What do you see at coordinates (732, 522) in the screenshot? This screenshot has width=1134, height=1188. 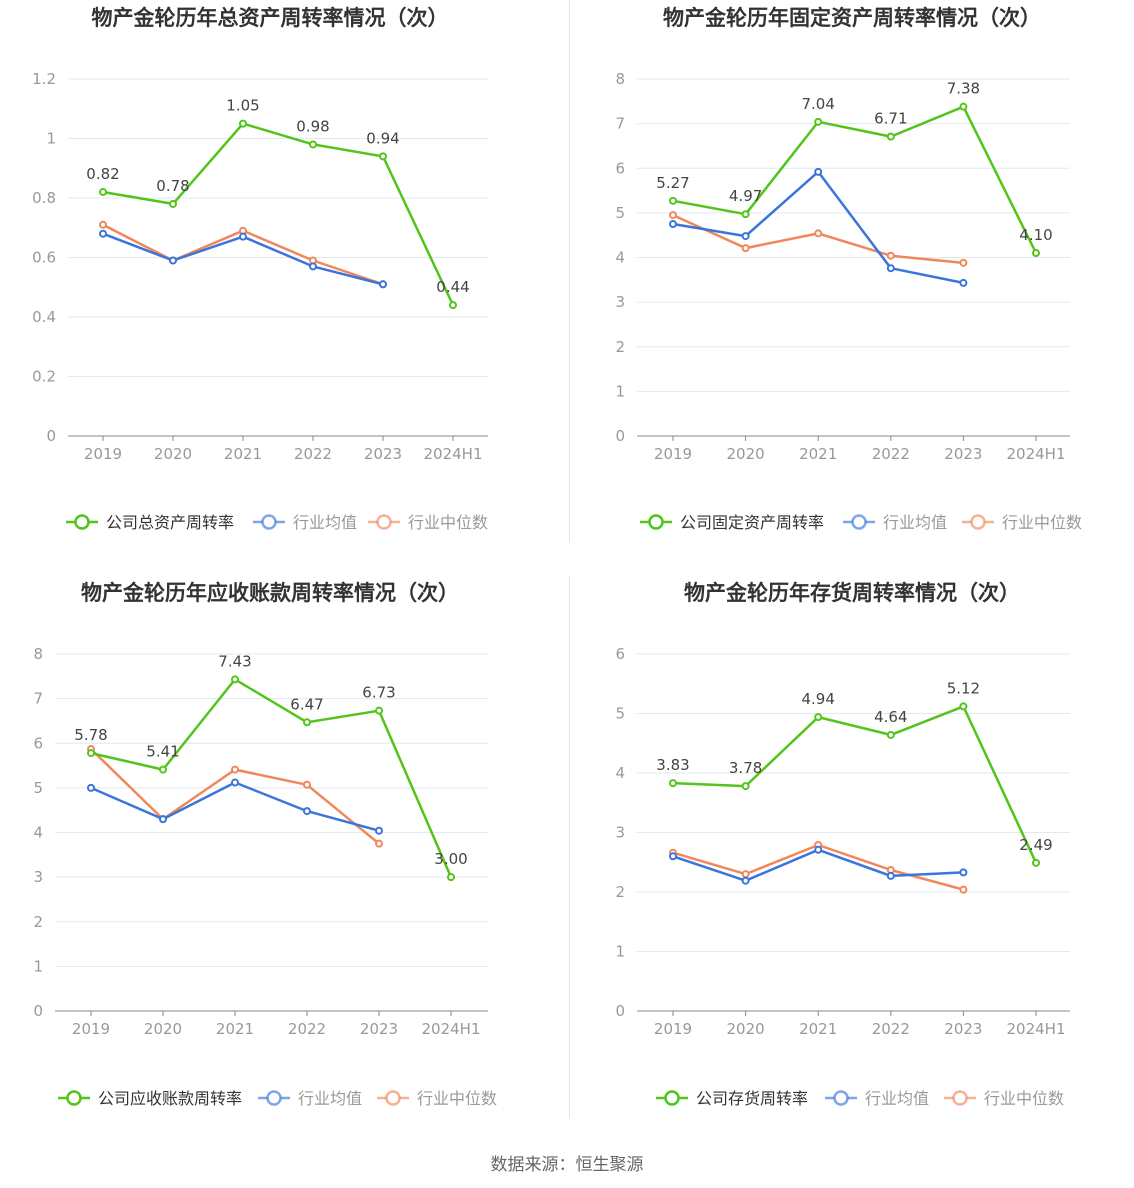 I see `legend-item: 公司固定资产周转率` at bounding box center [732, 522].